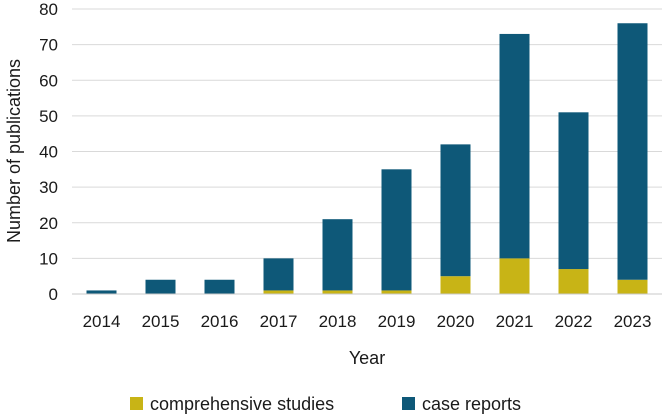 This screenshot has height=418, width=667. Describe the element at coordinates (574, 321) in the screenshot. I see `x-tick-label: 2022` at that location.